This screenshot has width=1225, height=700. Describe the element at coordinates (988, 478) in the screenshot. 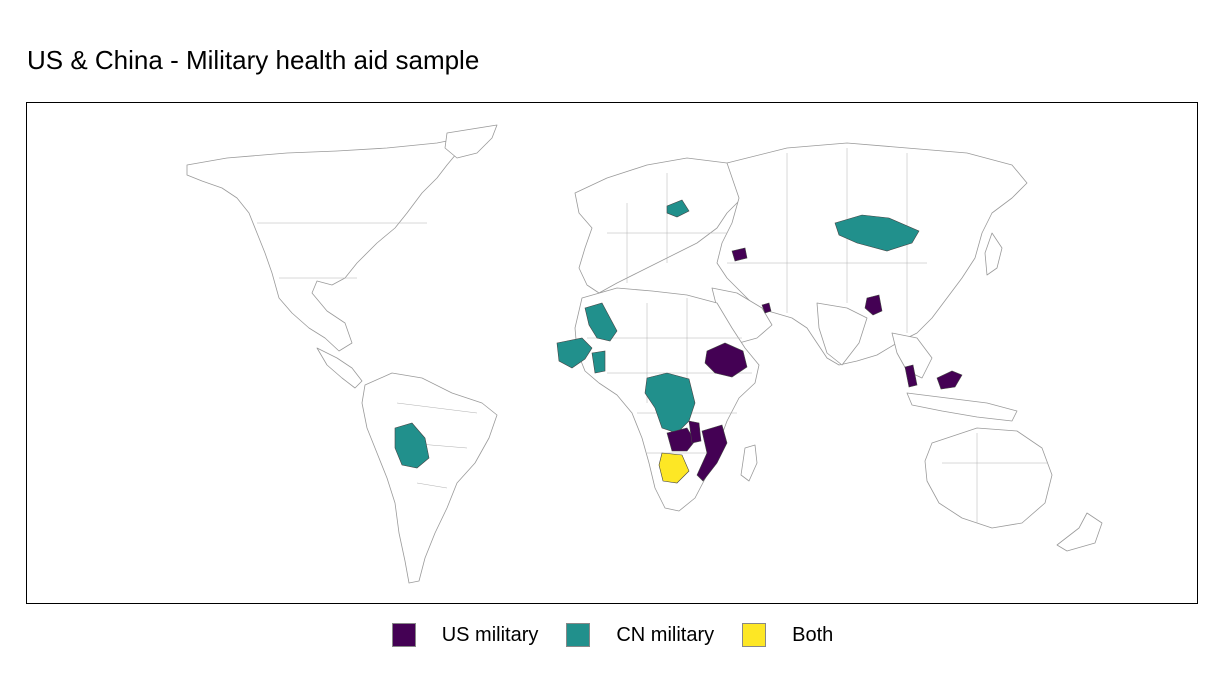

I see `australia-landmass` at that location.